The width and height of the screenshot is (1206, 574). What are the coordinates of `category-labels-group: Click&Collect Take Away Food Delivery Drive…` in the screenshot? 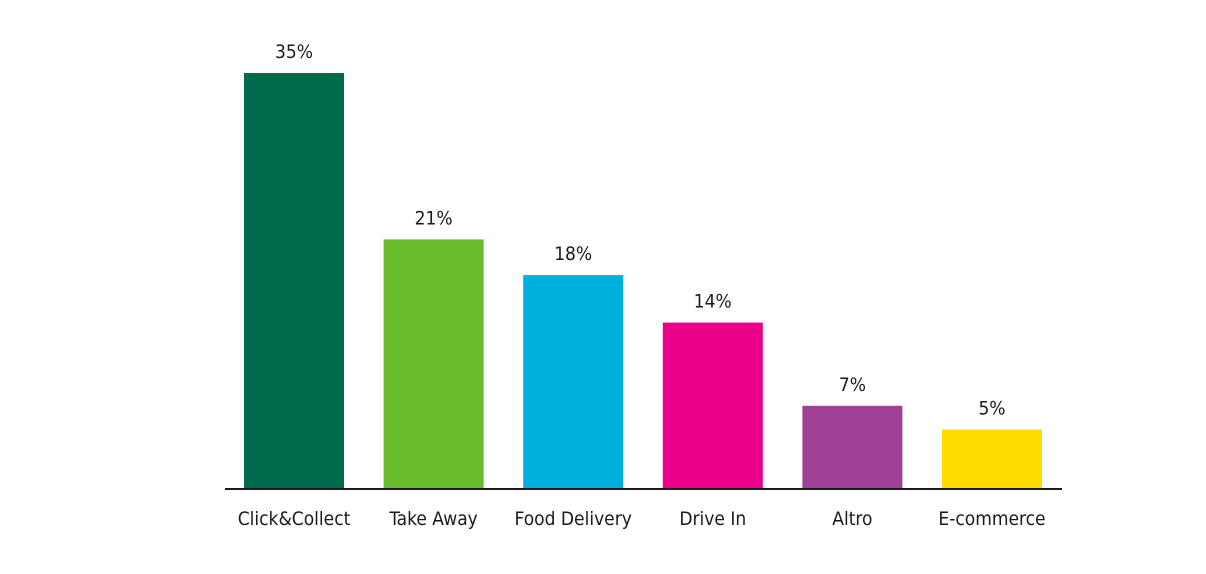 It's located at (642, 519).